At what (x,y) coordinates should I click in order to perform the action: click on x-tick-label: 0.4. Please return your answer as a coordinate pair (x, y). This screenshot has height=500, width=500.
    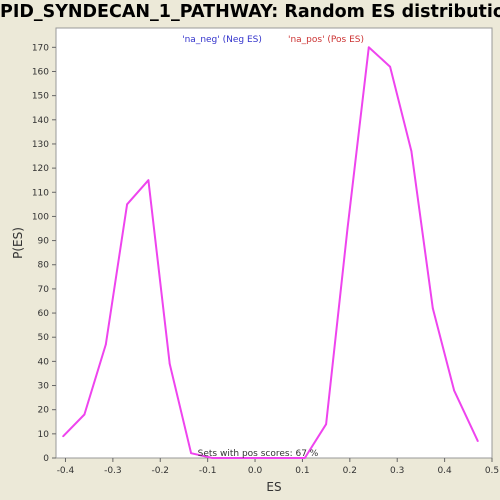
    Looking at the image, I should click on (444, 471).